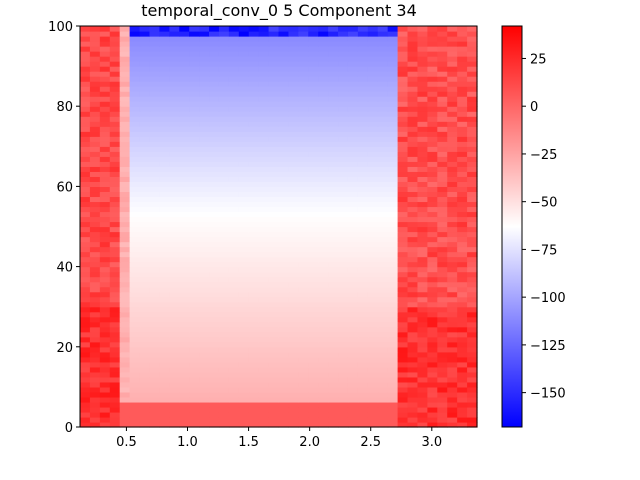 This screenshot has height=480, width=640. What do you see at coordinates (126, 442) in the screenshot?
I see `x-tick-label: 0.5` at bounding box center [126, 442].